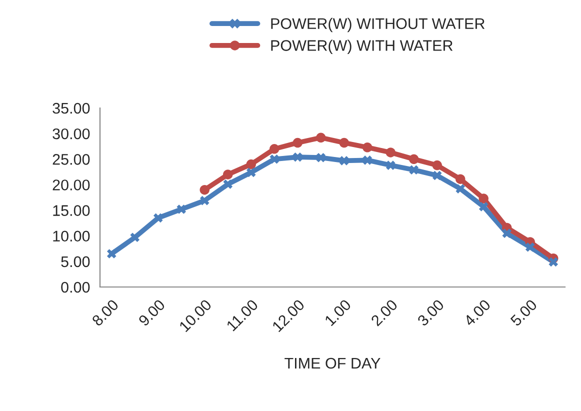 The height and width of the screenshot is (411, 581). What do you see at coordinates (71, 236) in the screenshot?
I see `y-tick-label: 10.00` at bounding box center [71, 236].